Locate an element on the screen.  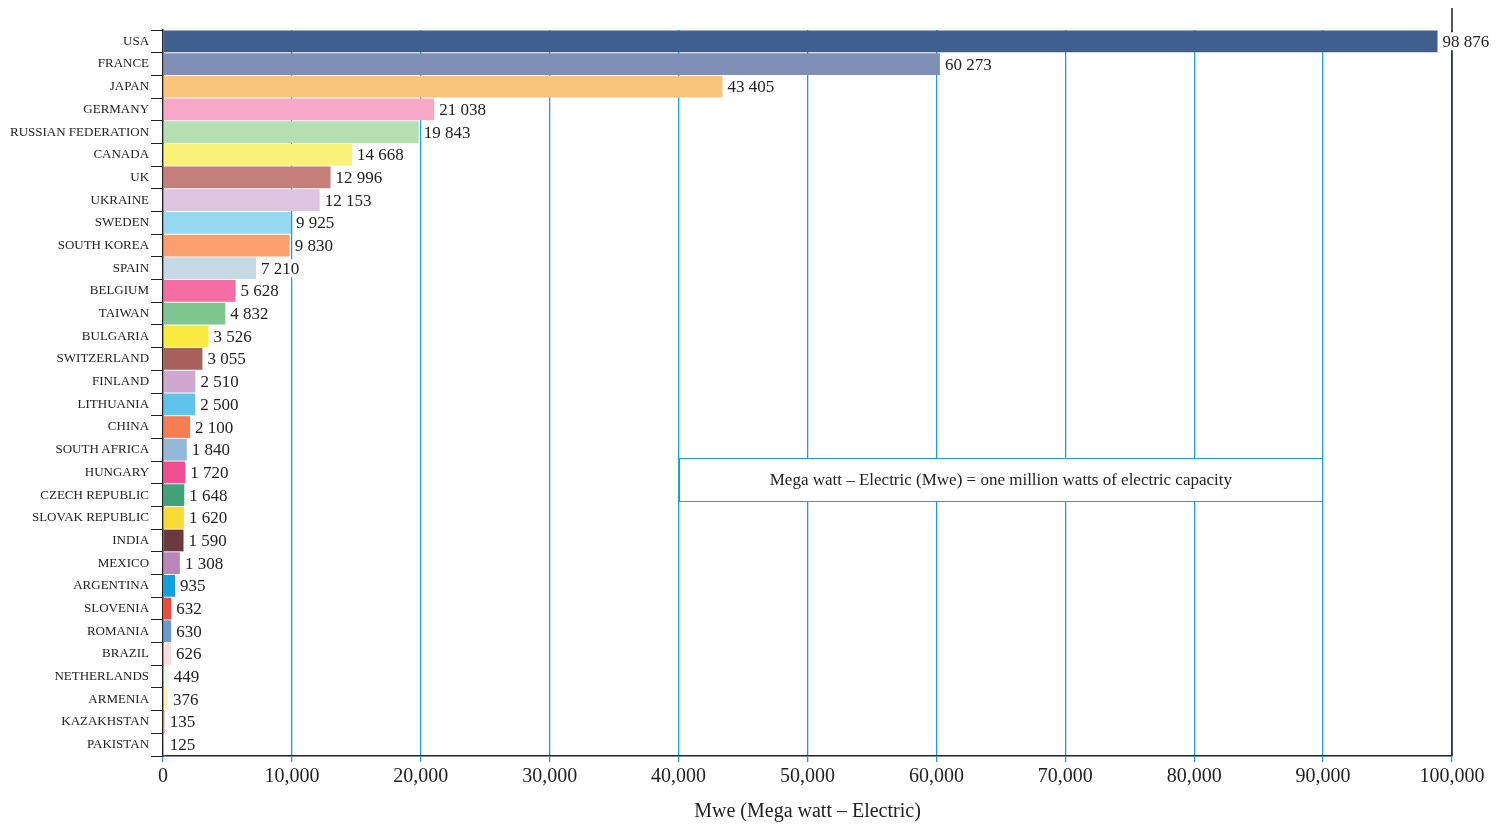
data-label: 9 925 is located at coordinates (315, 223).